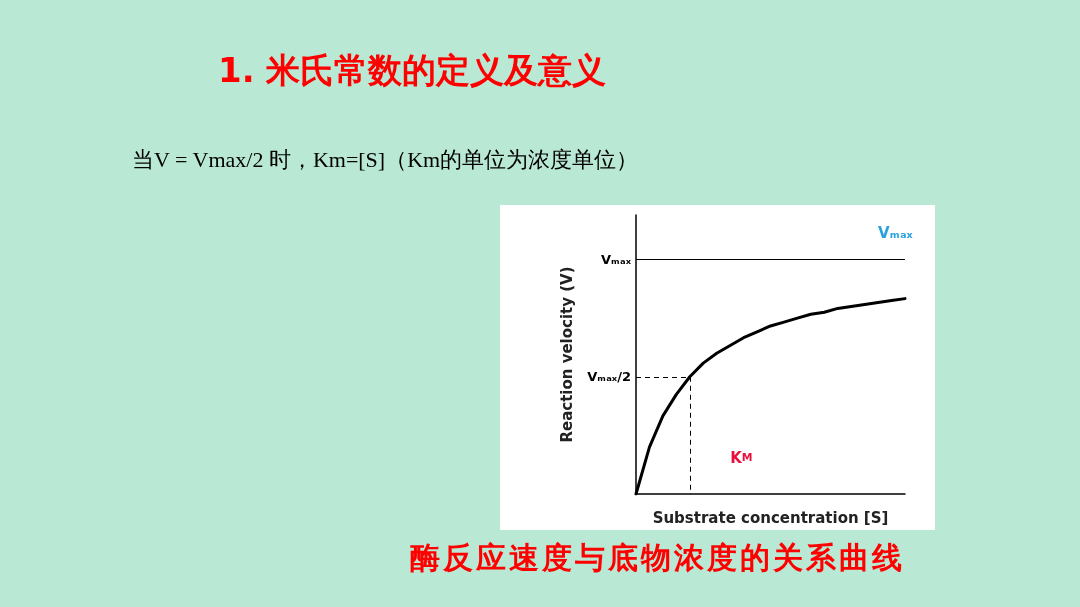 This screenshot has width=1080, height=607. Describe the element at coordinates (896, 233) in the screenshot. I see `annotation: Vₘₐₓ` at that location.